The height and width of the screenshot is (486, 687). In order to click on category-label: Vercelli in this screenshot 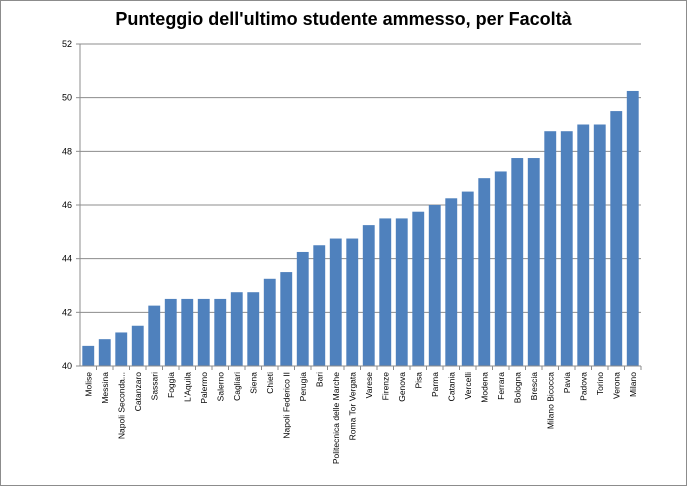, I will do `click(468, 386)`.